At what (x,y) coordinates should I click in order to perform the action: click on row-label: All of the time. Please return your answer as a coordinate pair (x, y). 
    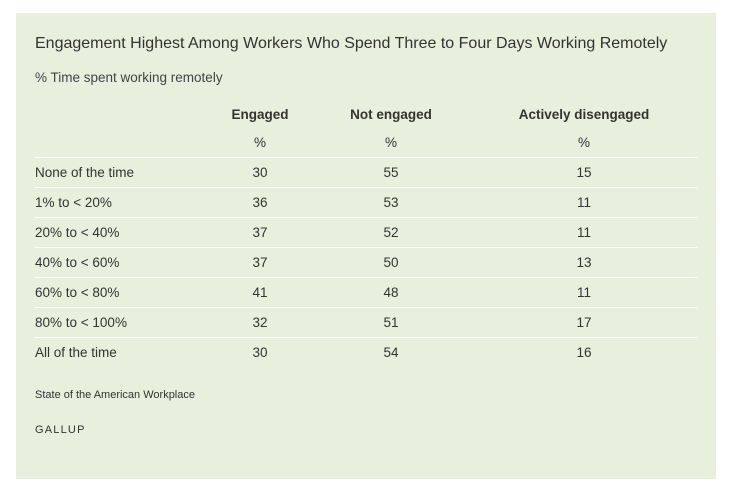
    Looking at the image, I should click on (76, 352).